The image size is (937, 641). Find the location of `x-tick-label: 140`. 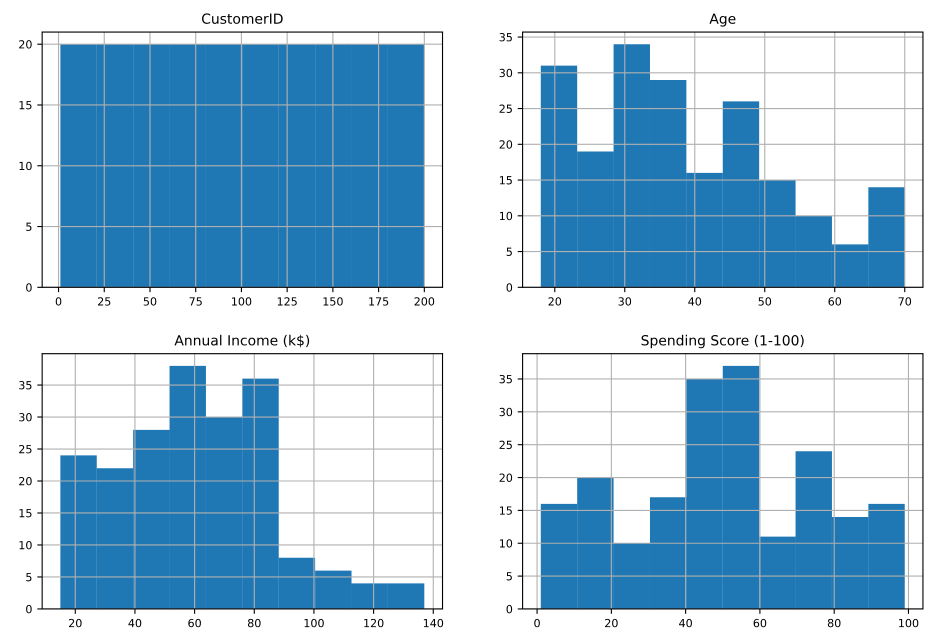

x-tick-label: 140 is located at coordinates (434, 623).